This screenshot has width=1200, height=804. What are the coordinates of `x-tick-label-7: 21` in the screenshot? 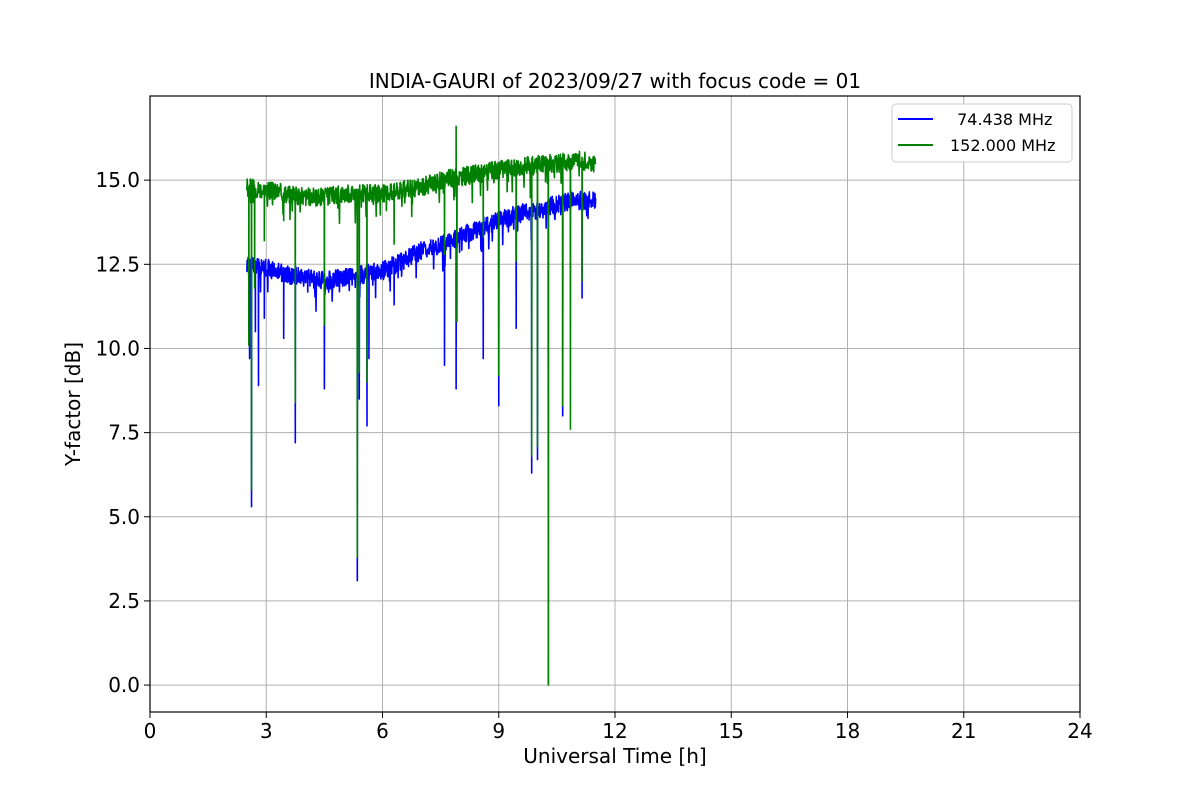 It's located at (963, 731).